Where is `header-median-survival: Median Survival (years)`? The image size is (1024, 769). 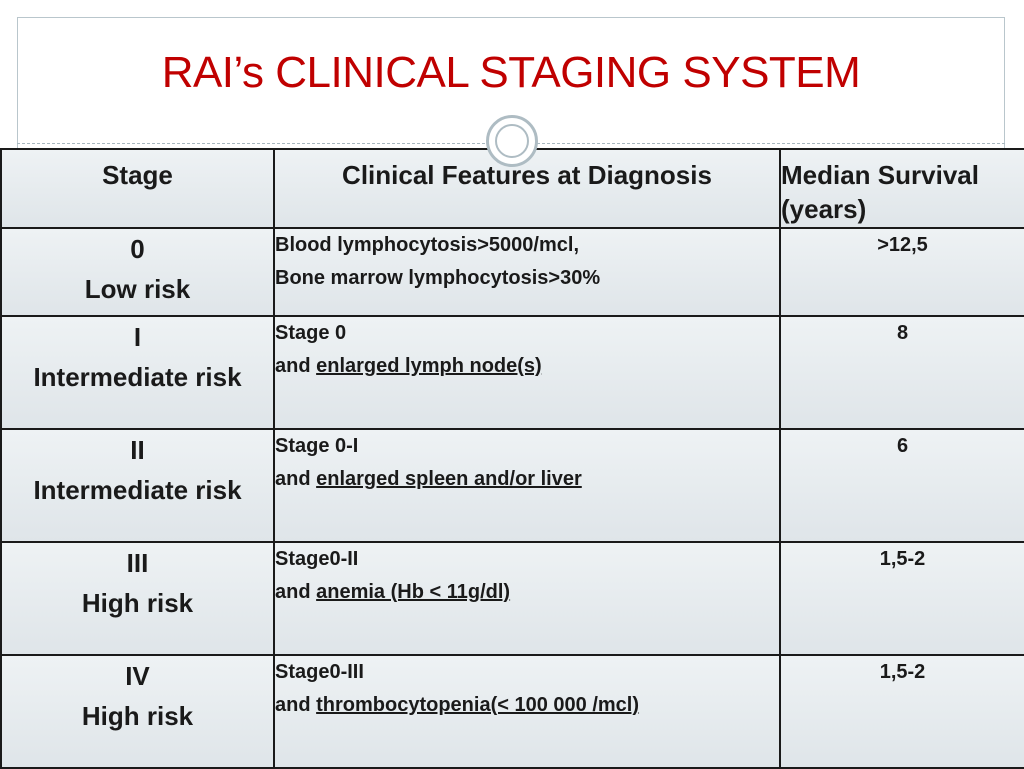
header-median-survival: Median Survival (years) is located at coordinates (901, 188).